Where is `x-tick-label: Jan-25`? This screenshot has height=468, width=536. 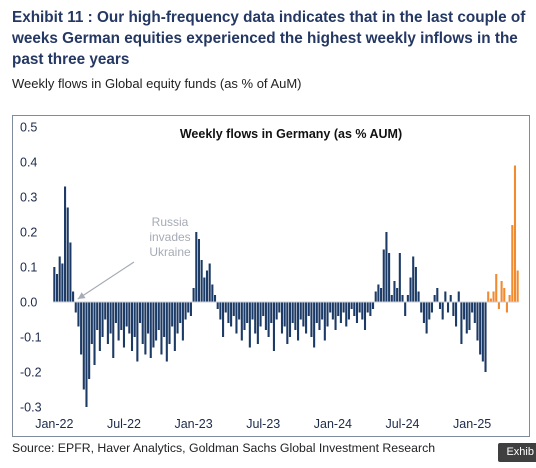 x-tick-label: Jan-25 is located at coordinates (472, 424).